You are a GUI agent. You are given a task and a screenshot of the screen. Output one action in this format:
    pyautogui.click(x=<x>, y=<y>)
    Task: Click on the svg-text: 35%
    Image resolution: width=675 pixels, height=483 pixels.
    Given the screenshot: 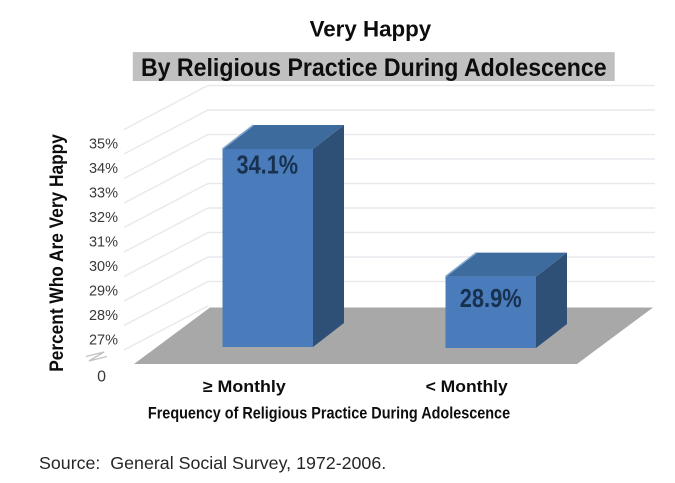 What is the action you would take?
    pyautogui.click(x=103, y=145)
    